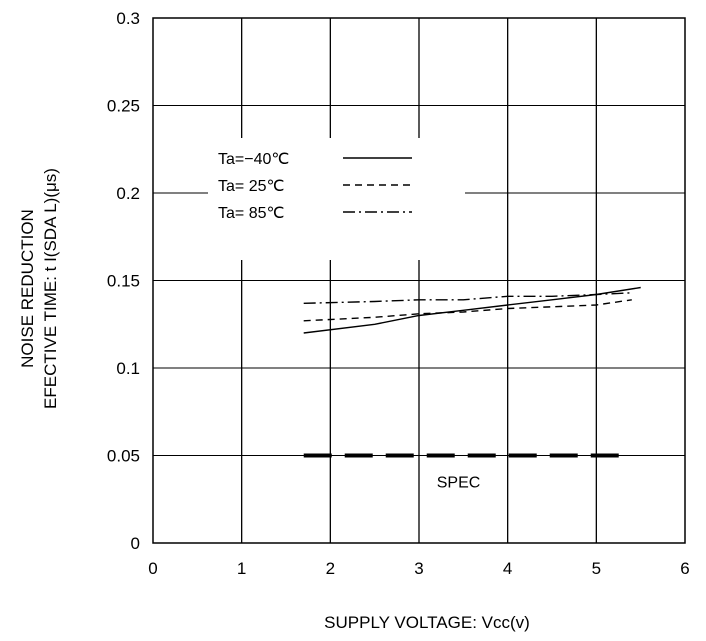 The height and width of the screenshot is (641, 706). What do you see at coordinates (123, 106) in the screenshot?
I see `y-tick-label: 0.25` at bounding box center [123, 106].